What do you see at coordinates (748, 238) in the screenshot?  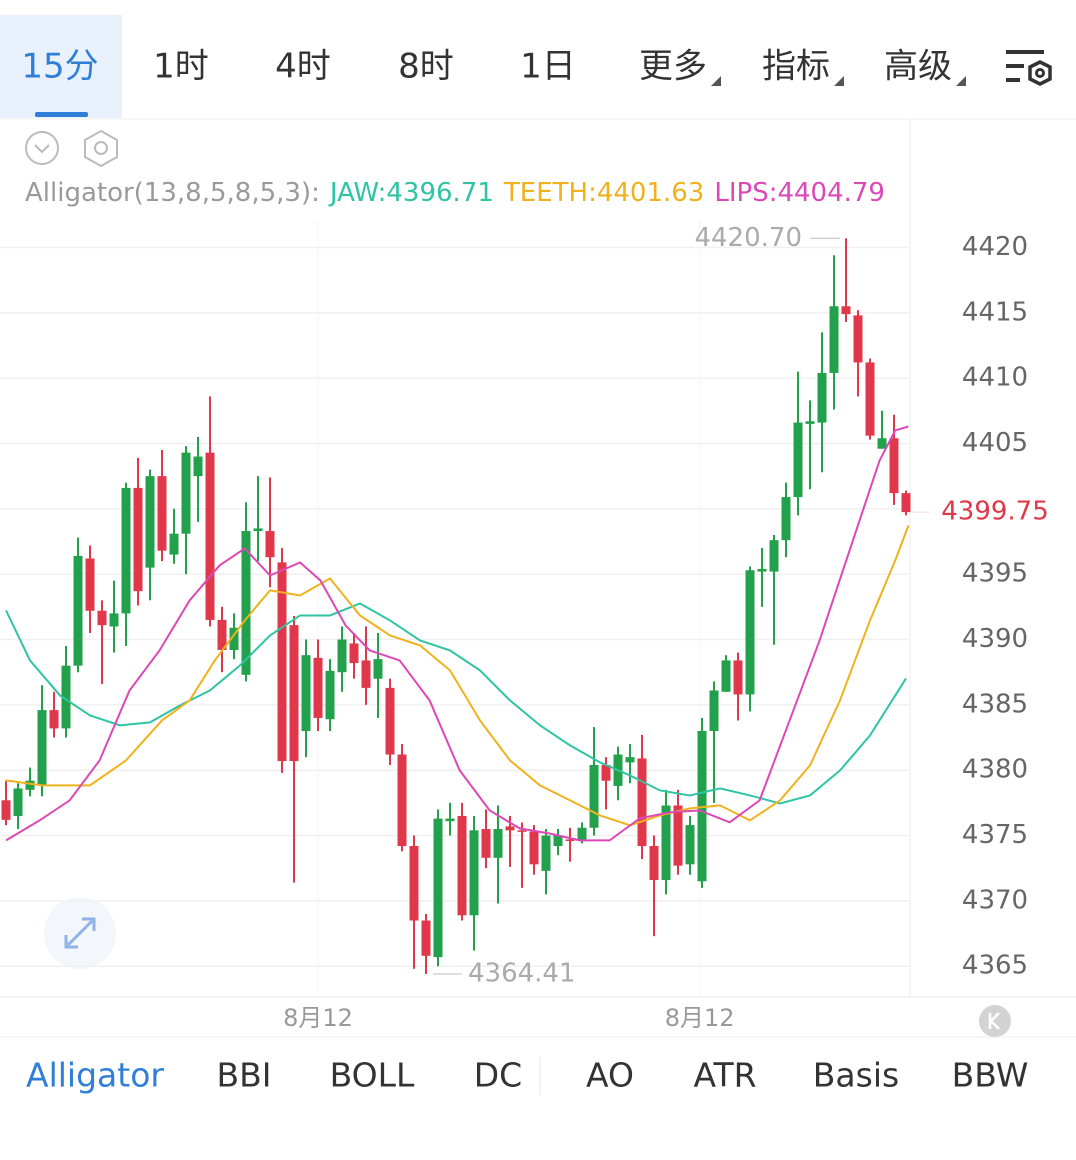 I see `max-label: 4420.70` at bounding box center [748, 238].